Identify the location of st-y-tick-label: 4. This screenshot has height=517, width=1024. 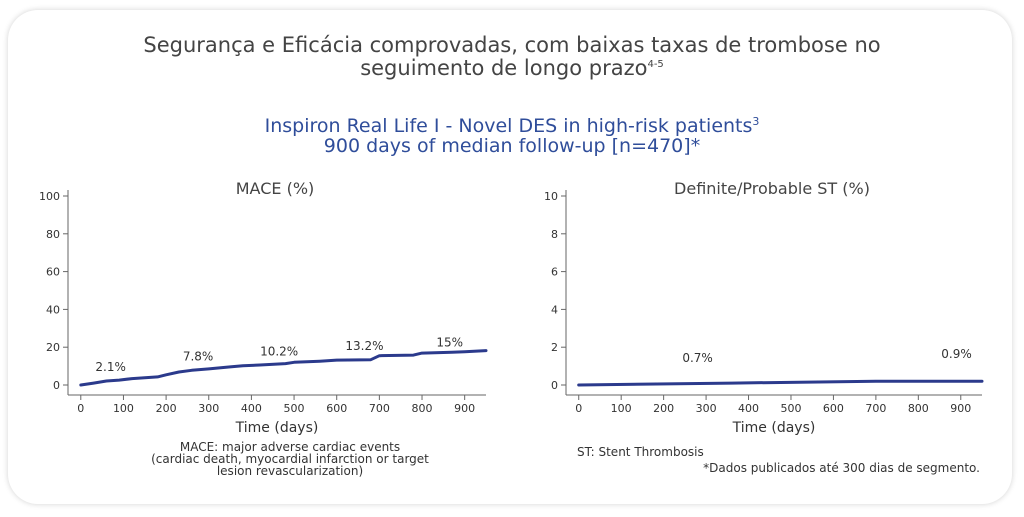
(554, 309).